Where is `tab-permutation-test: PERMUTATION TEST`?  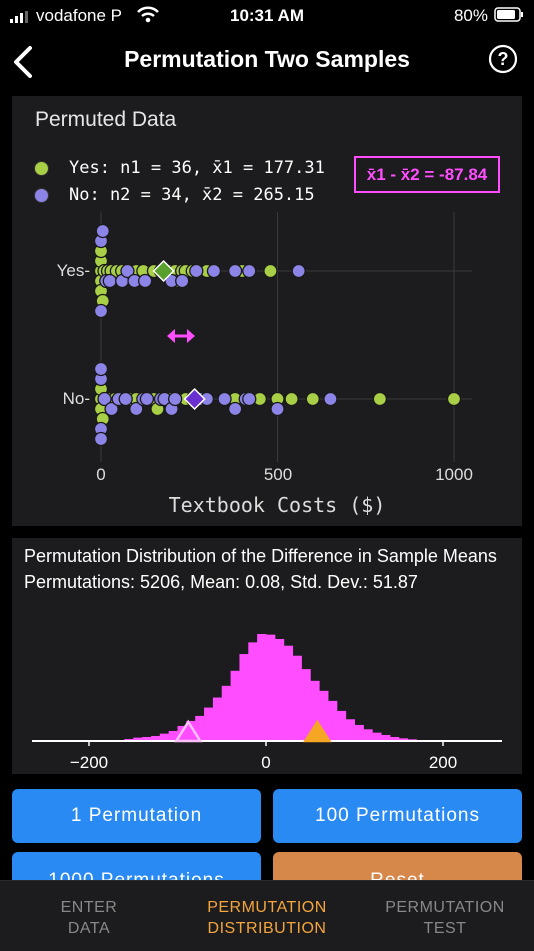 tab-permutation-test: PERMUTATION TEST is located at coordinates (445, 918).